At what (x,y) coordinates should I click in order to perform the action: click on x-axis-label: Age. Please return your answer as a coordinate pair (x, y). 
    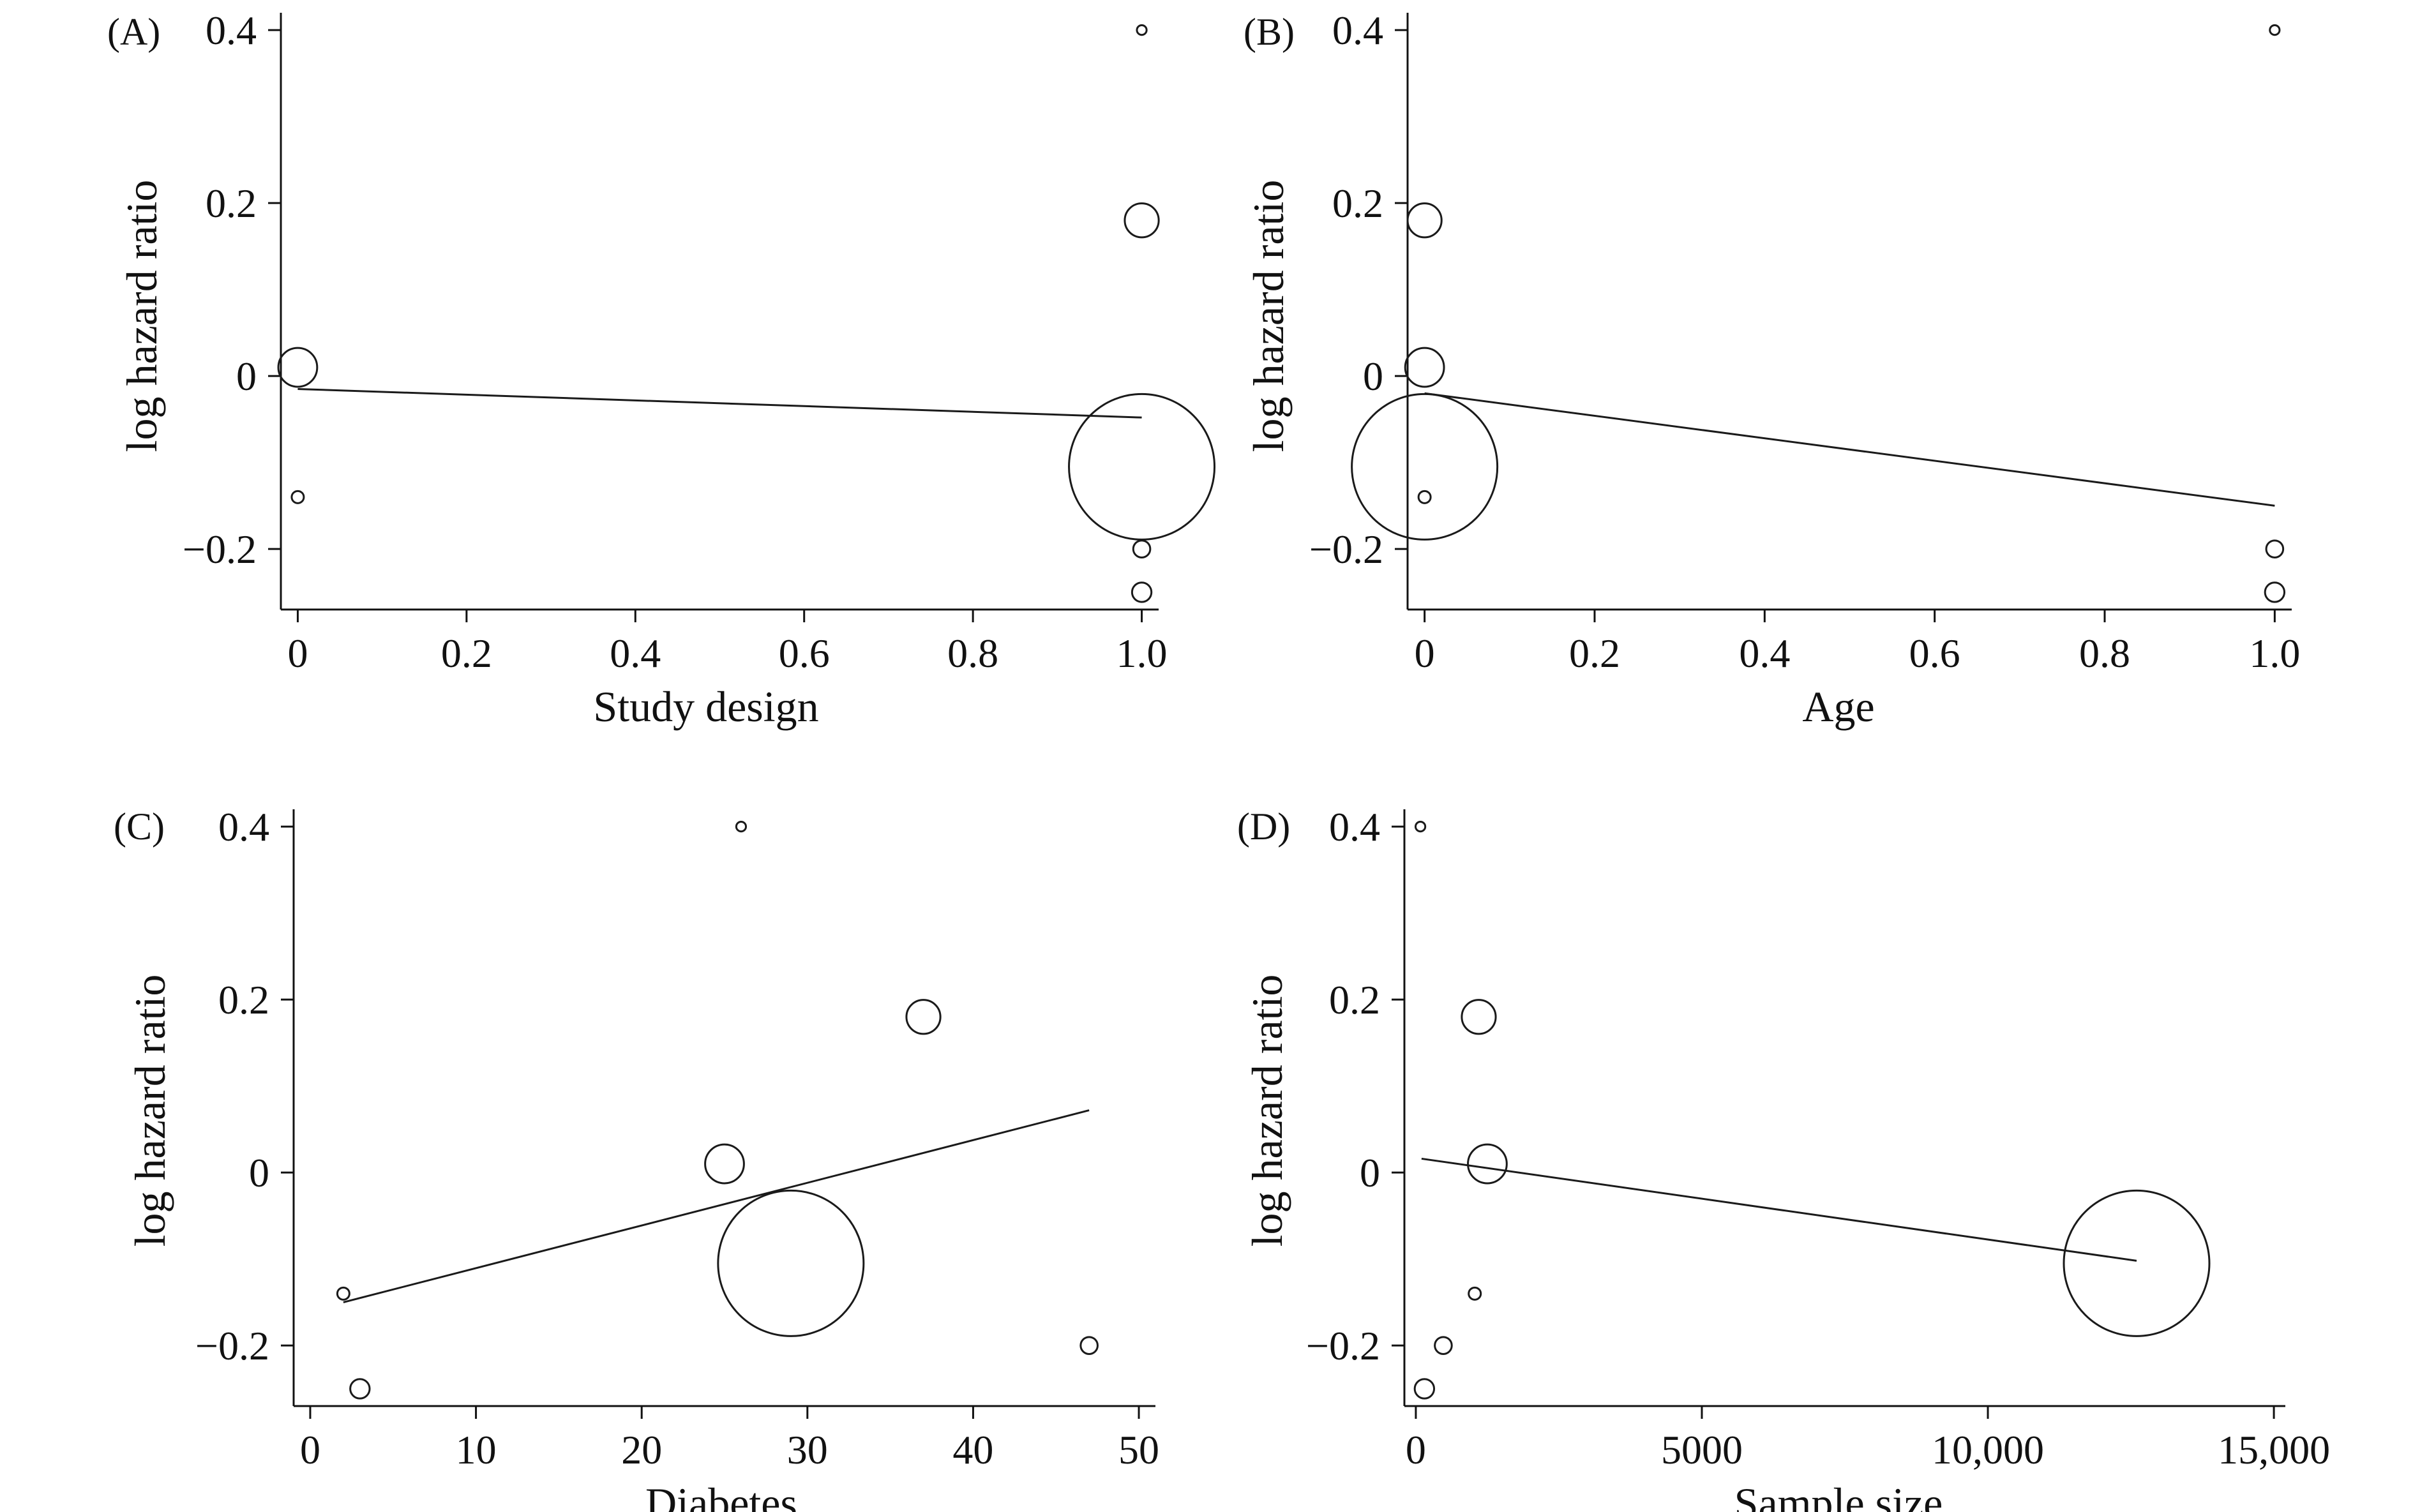
    Looking at the image, I should click on (1838, 707).